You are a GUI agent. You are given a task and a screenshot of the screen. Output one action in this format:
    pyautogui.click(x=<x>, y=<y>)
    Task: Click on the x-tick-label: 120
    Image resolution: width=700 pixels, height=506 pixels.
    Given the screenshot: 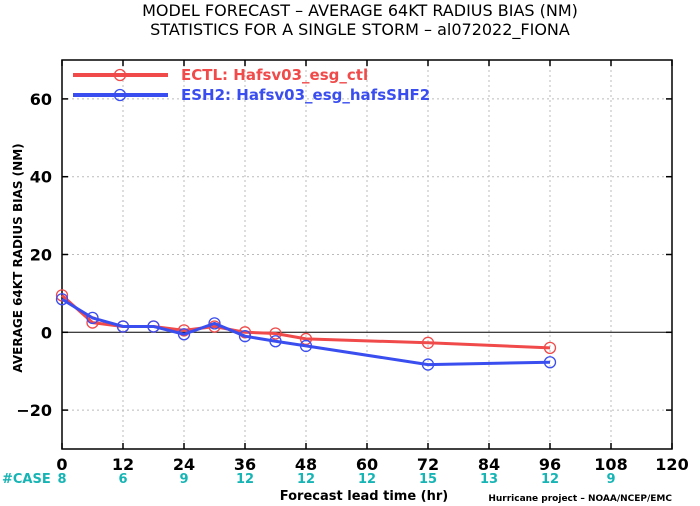 What is the action you would take?
    pyautogui.click(x=671, y=464)
    